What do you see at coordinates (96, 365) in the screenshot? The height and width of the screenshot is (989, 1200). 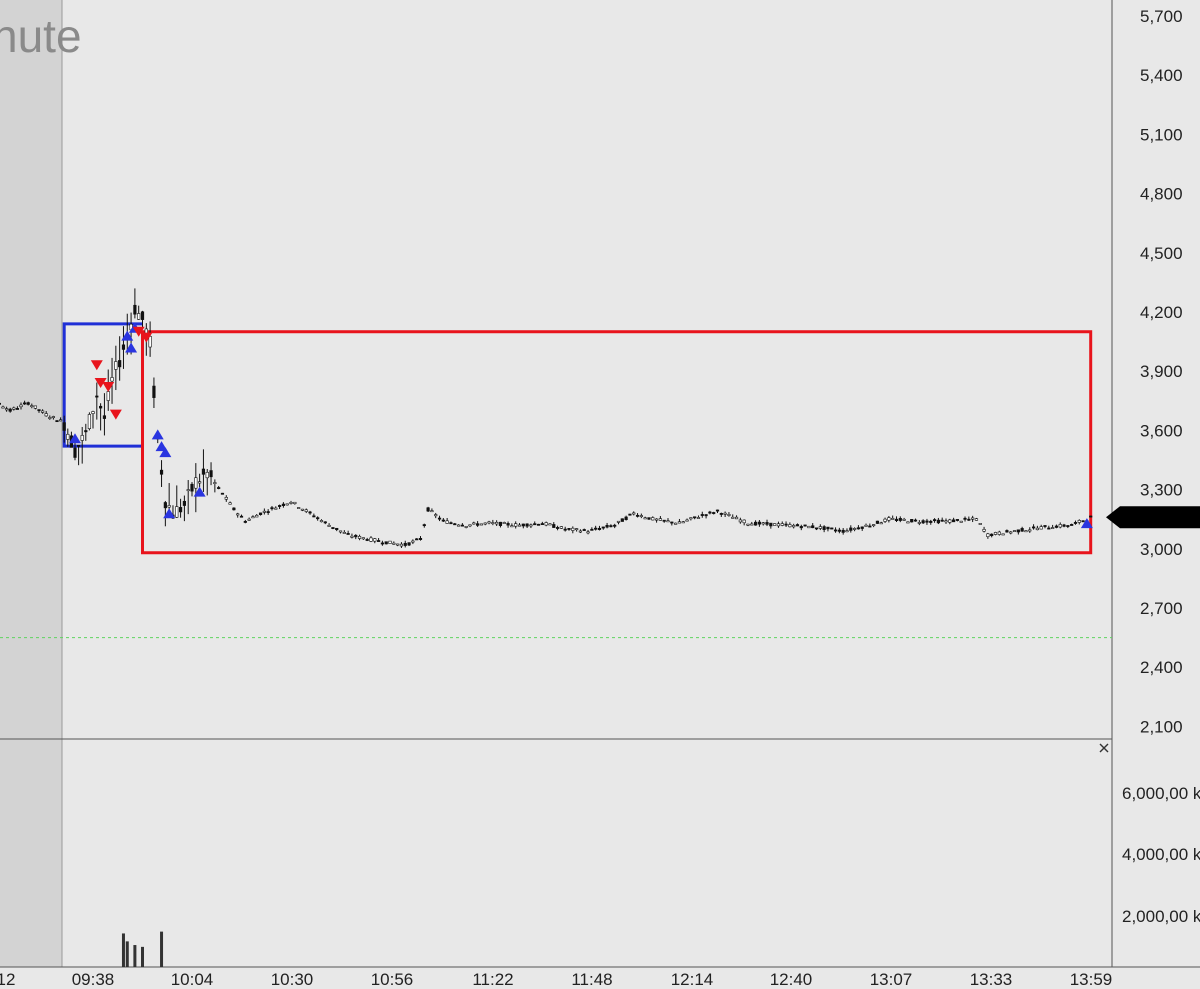 I see `sell-signal-marker` at bounding box center [96, 365].